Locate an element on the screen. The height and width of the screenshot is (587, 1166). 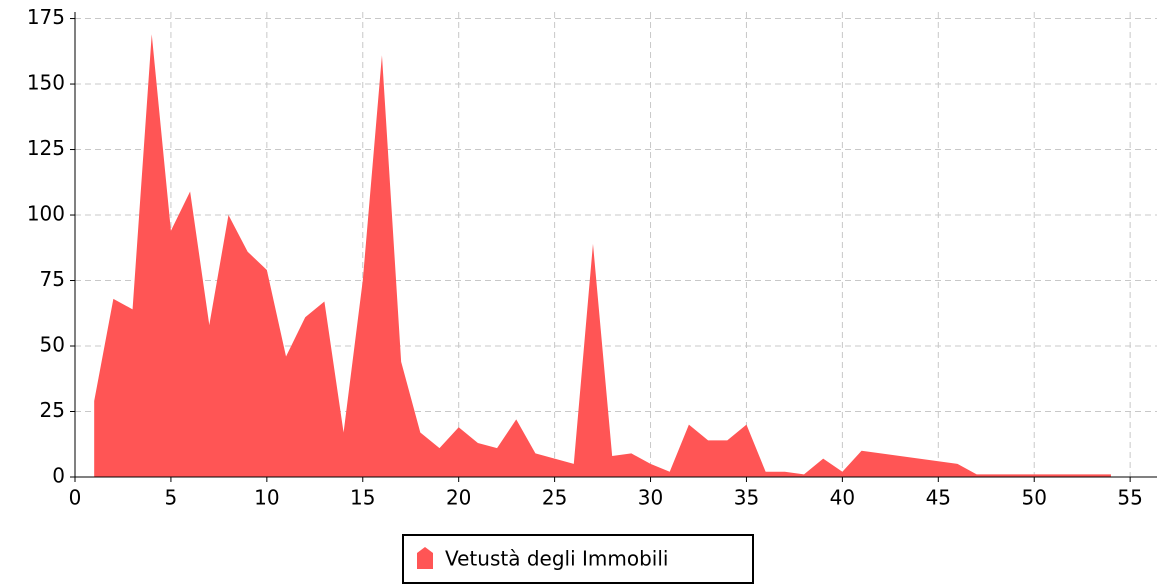
y-tick-label: 50 is located at coordinates (52, 345).